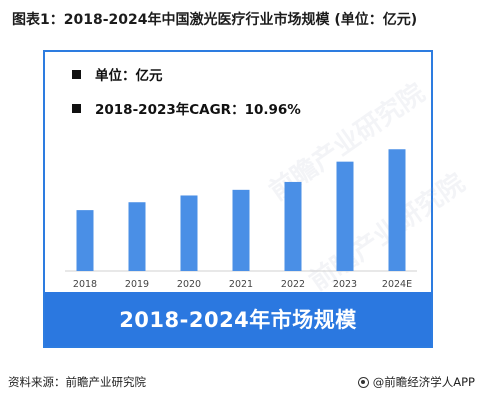  What do you see at coordinates (198, 110) in the screenshot?
I see `legend-cagr-text: 2018-2023年CAGR：10.96%` at bounding box center [198, 110].